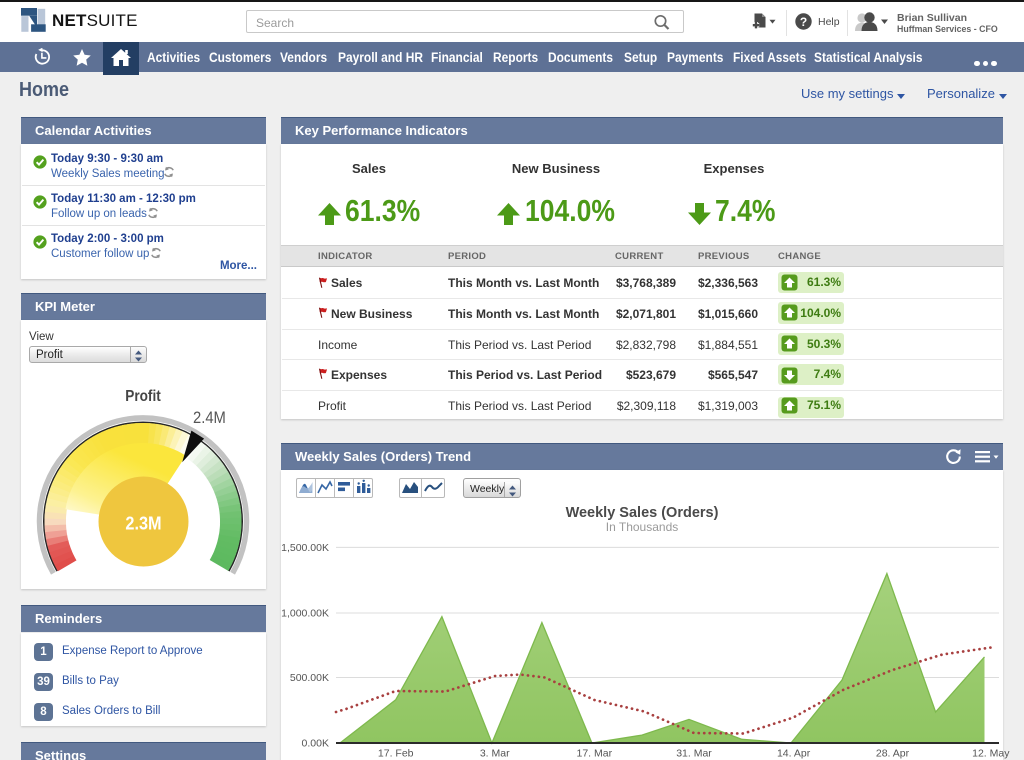  Describe the element at coordinates (305, 548) in the screenshot. I see `svg-text: 1,500.00K` at that location.